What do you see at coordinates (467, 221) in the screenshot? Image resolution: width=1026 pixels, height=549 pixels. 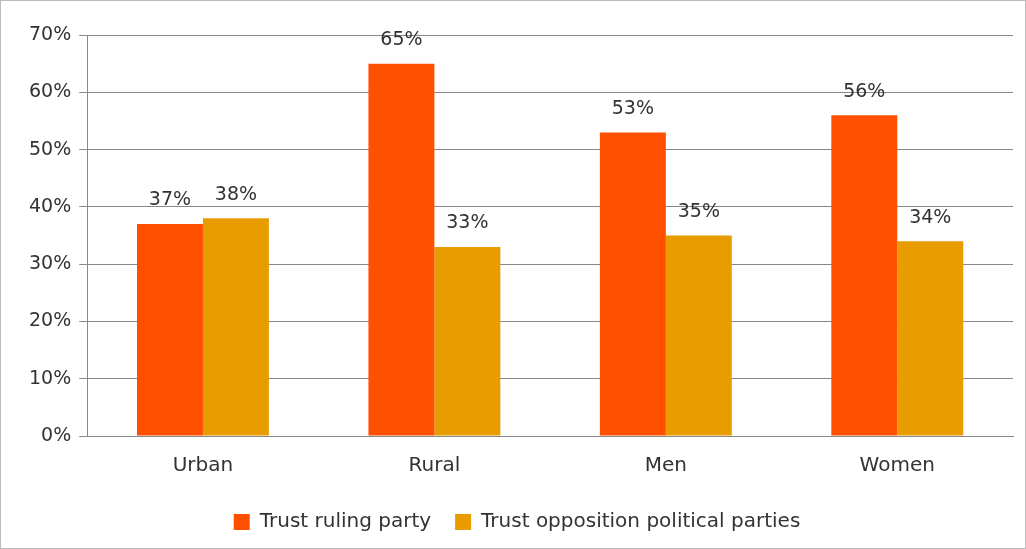 I see `data-label: 33%` at bounding box center [467, 221].